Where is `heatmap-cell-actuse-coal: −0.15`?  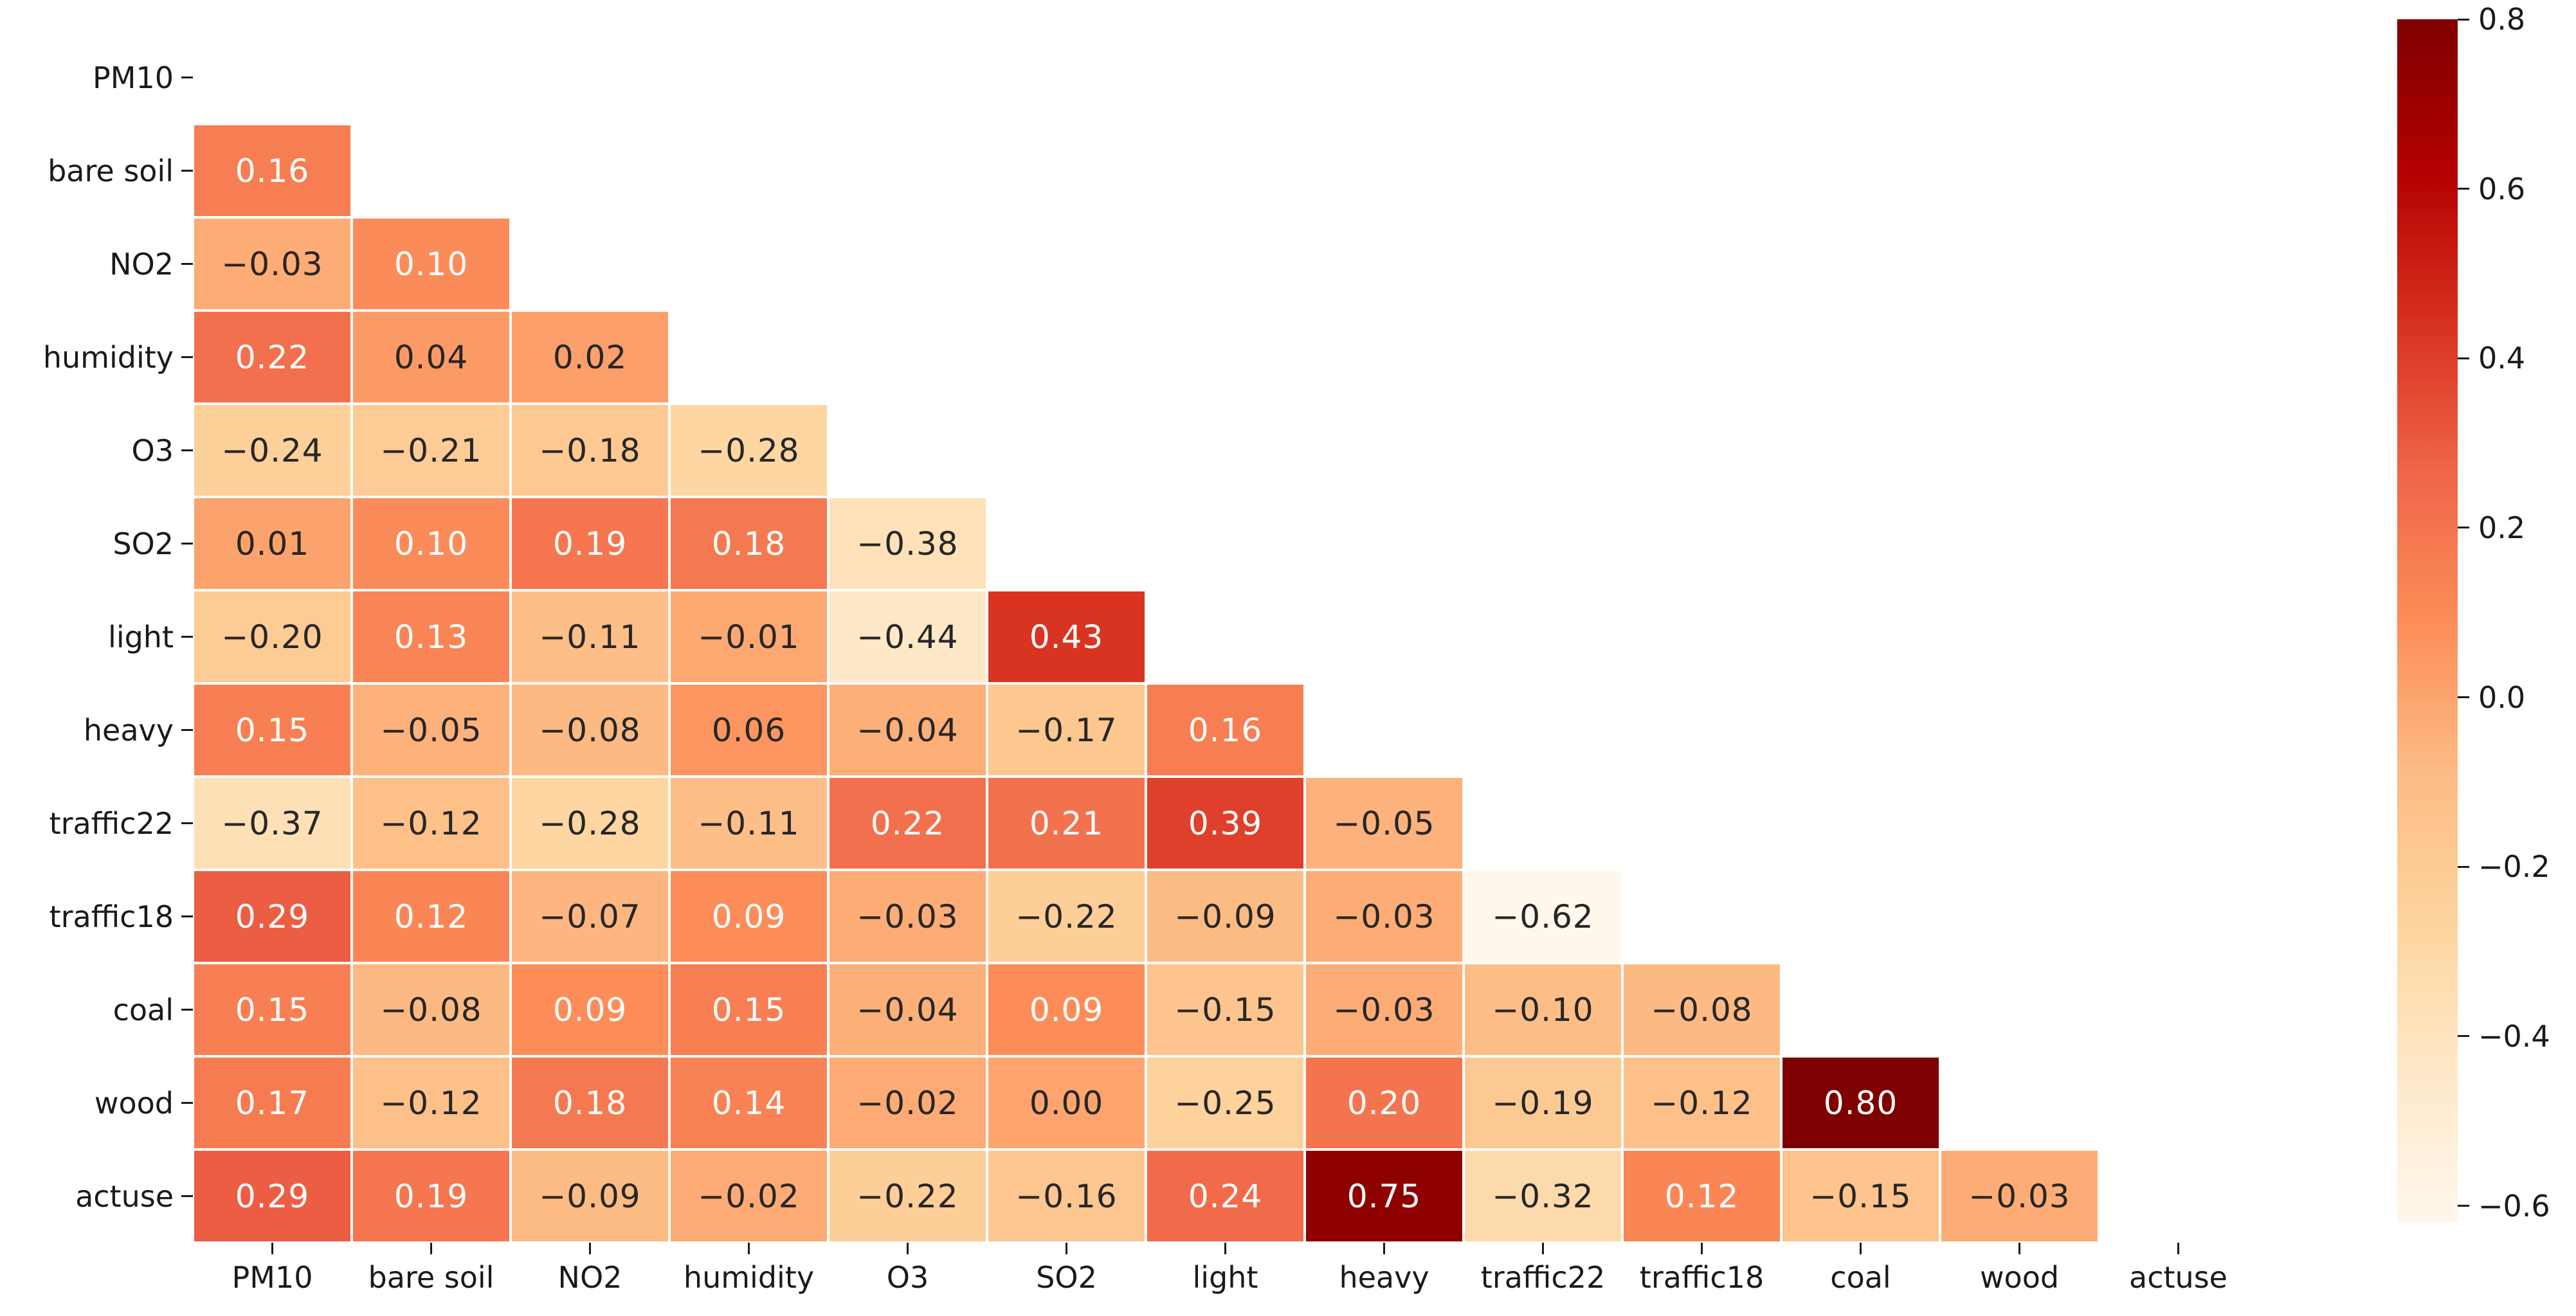
heatmap-cell-actuse-coal: −0.15 is located at coordinates (1860, 1196).